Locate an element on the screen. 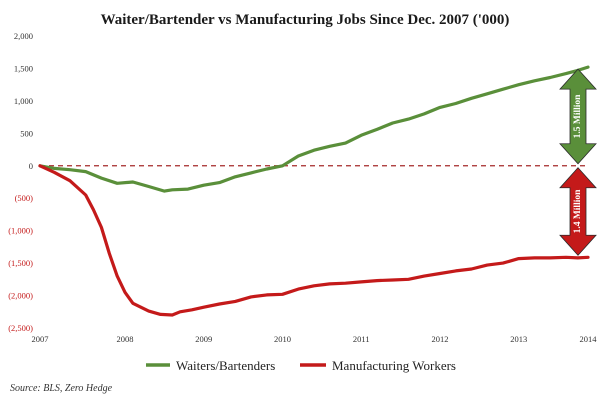  y-tick-label: (1,500) is located at coordinates (20, 263).